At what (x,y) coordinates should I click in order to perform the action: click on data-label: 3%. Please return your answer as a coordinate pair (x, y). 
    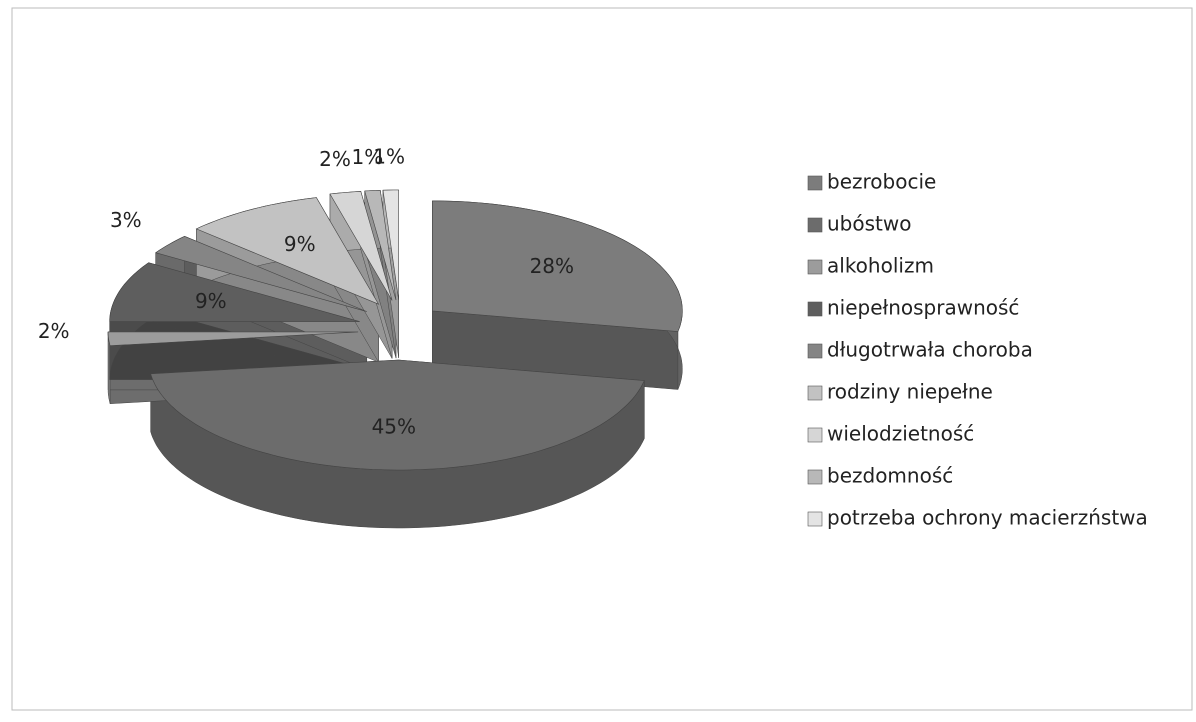
    Looking at the image, I should click on (126, 220).